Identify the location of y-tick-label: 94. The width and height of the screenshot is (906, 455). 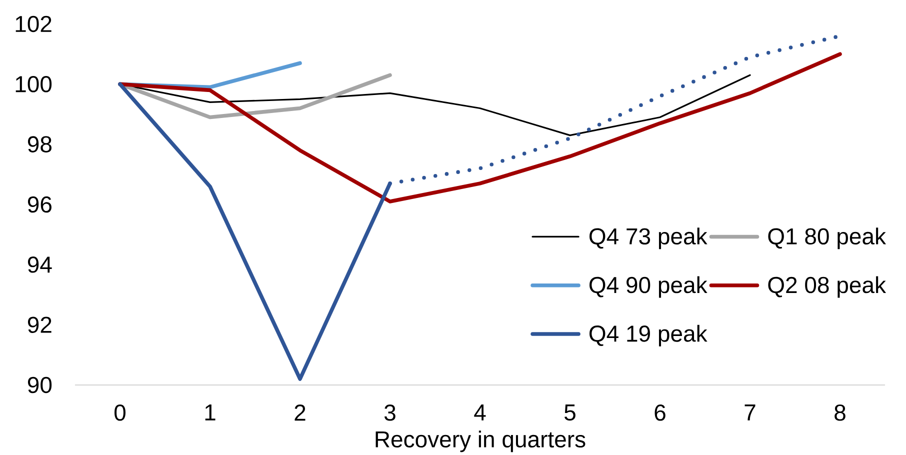
(40, 264).